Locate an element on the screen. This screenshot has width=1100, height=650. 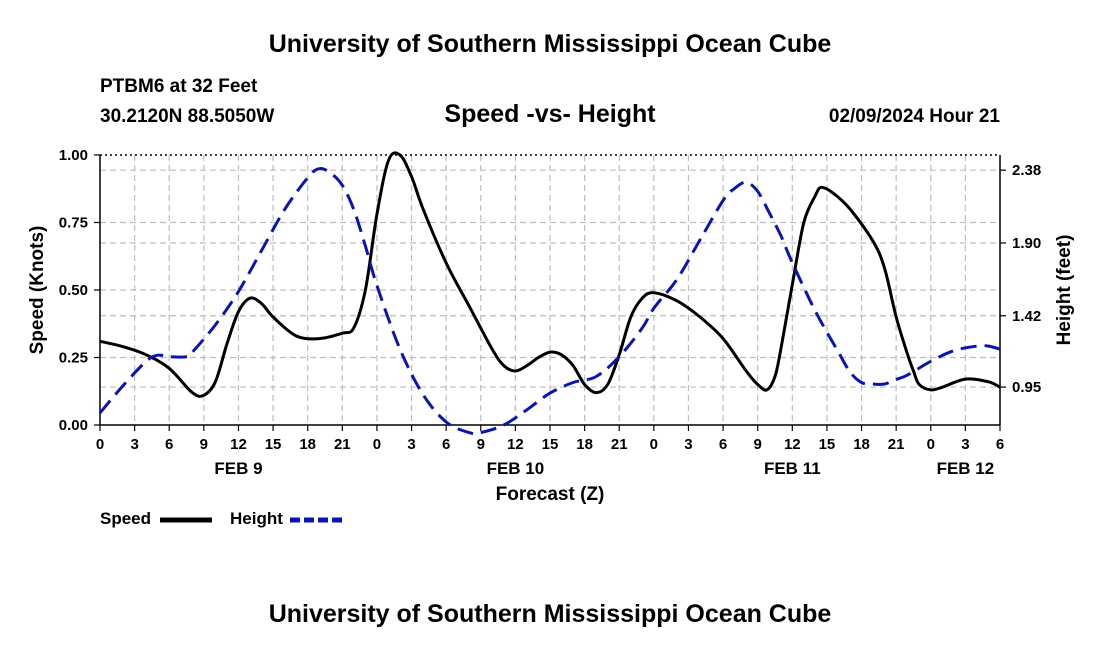
y-left-tick-label: 0.25 is located at coordinates (73, 358).